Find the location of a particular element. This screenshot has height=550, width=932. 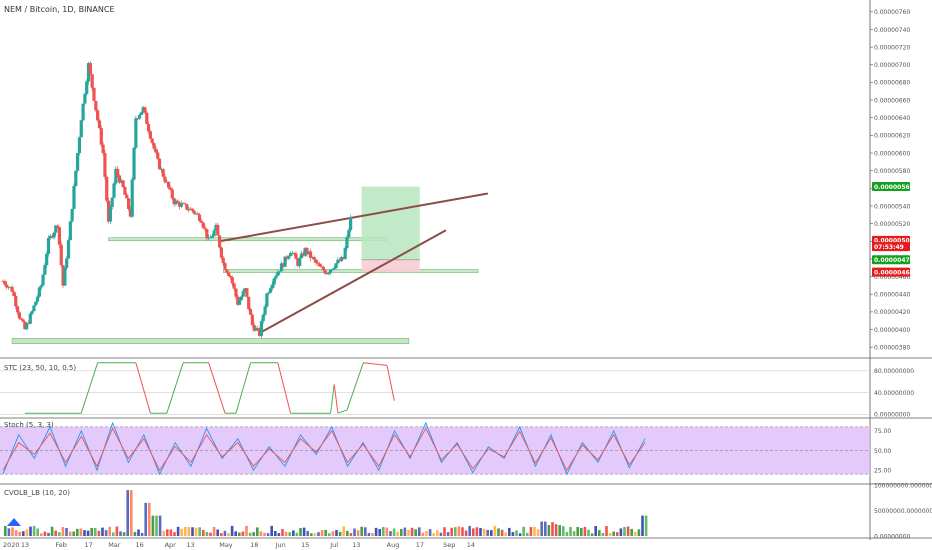

stc-y-tick-label: 40.00000000 is located at coordinates (894, 393).